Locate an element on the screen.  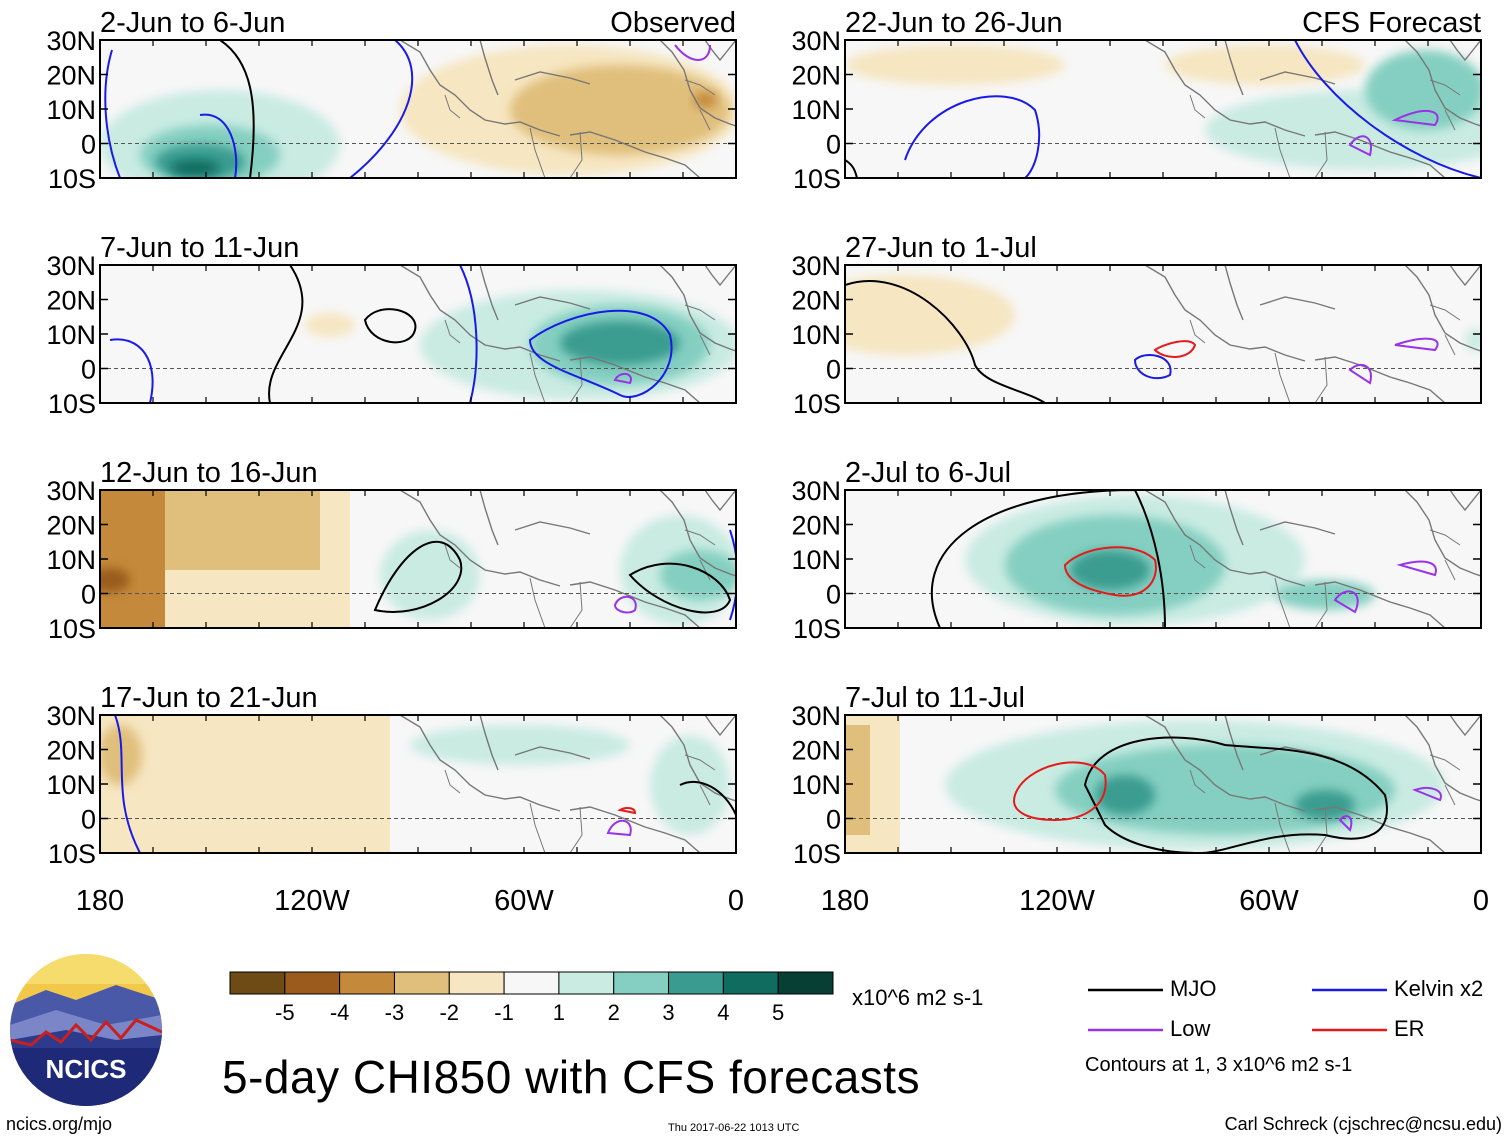
legend-label: ER is located at coordinates (1409, 1028).